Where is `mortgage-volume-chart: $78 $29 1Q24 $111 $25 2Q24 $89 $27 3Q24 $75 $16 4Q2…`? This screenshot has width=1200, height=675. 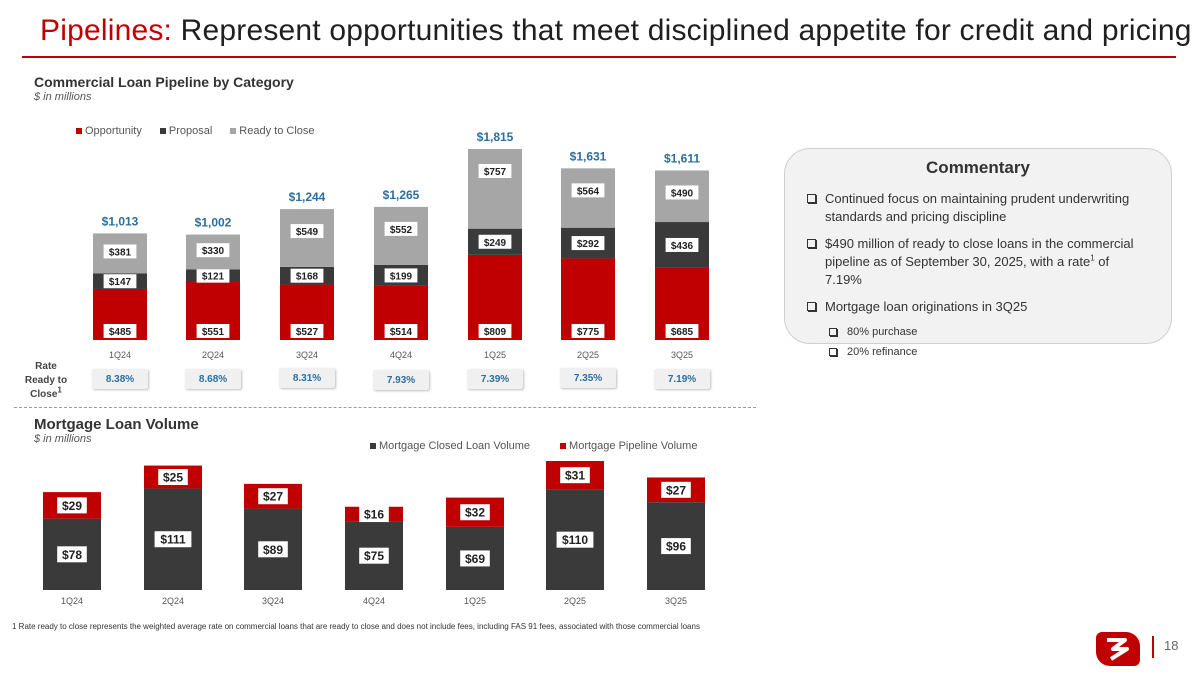
mortgage-volume-chart: $78 $29 1Q24 $111 $25 2Q24 $89 $27 3Q24 $75 $16 4Q2… is located at coordinates (374, 533).